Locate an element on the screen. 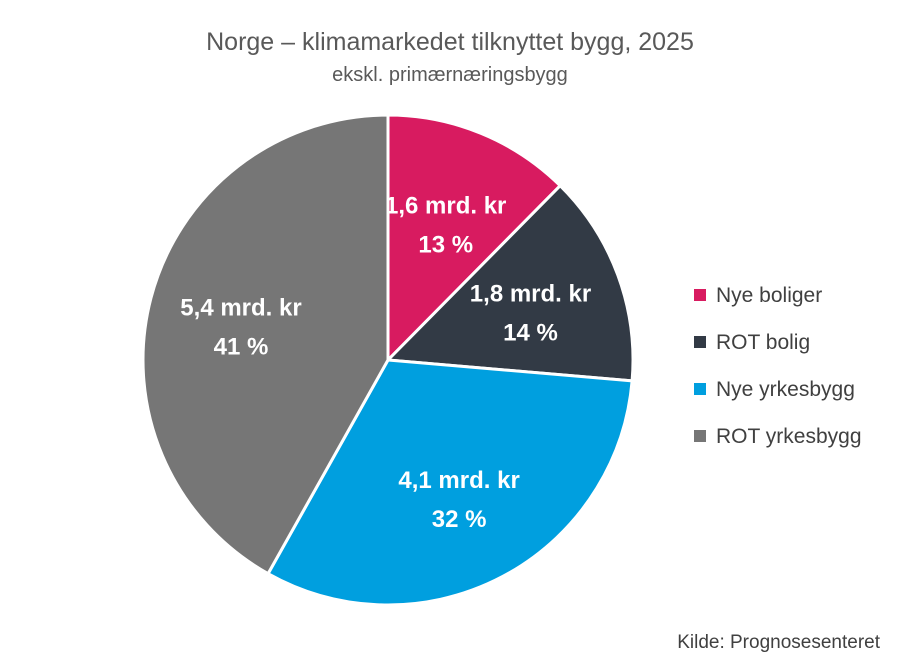 The width and height of the screenshot is (900, 667). slice-percent-label: 32 % is located at coordinates (459, 519).